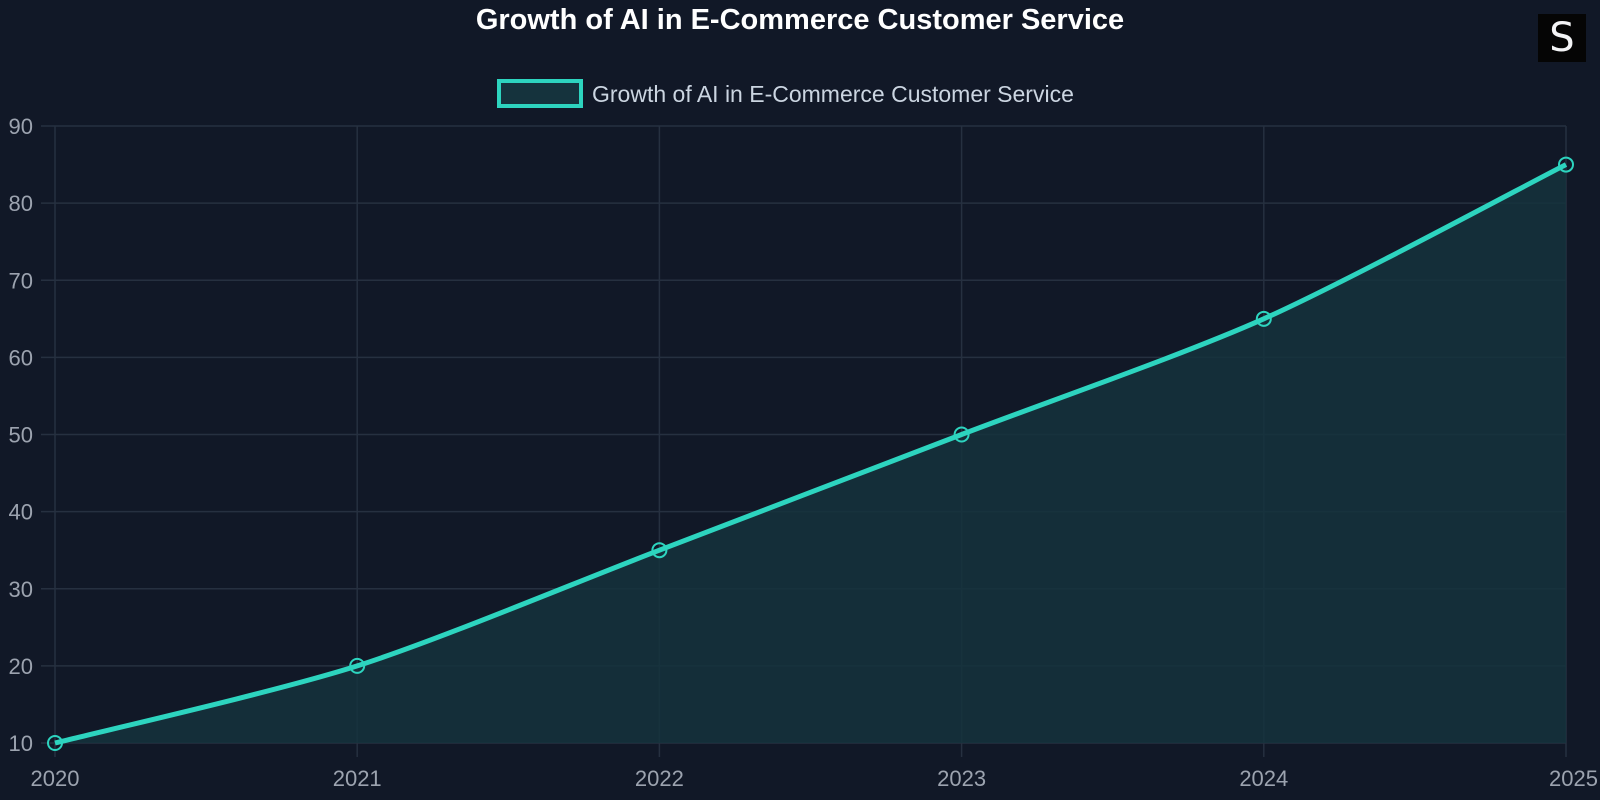  What do you see at coordinates (540, 93) in the screenshot?
I see `legend-swatch` at bounding box center [540, 93].